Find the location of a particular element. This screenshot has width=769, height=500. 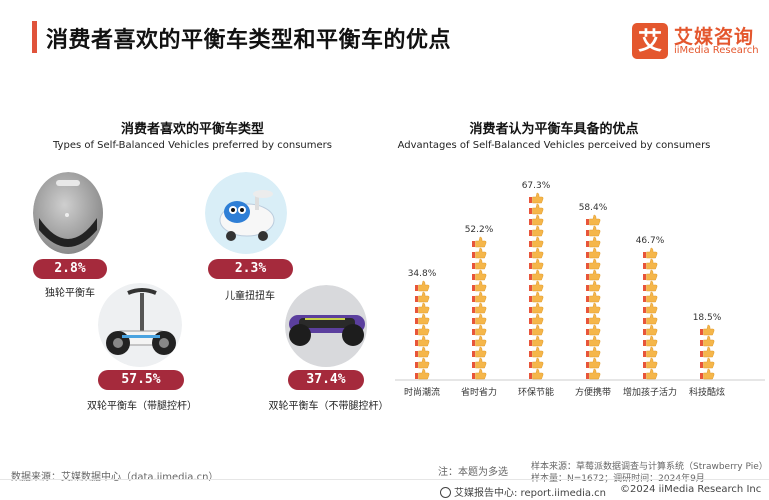

sample-info: 样本量：N=1672；调研时间：2024年9月 is located at coordinates (618, 479).